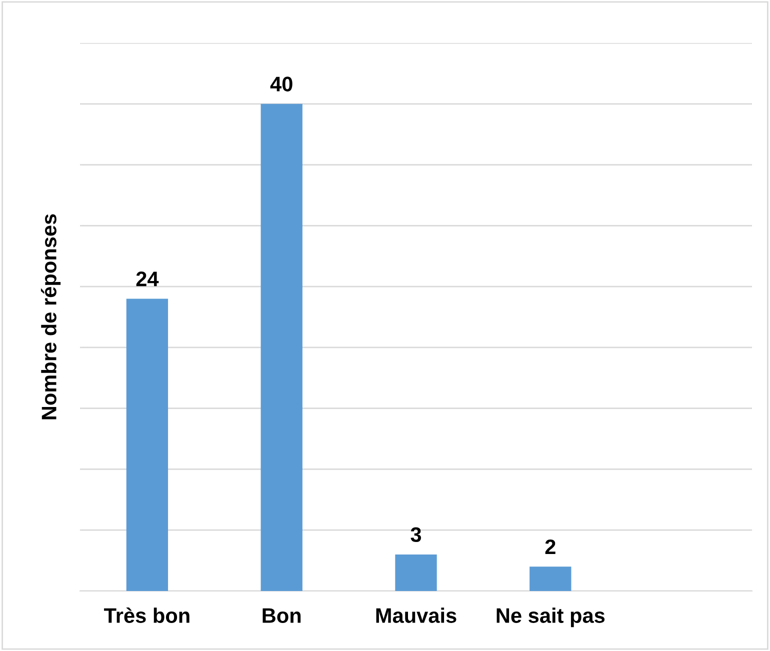 The width and height of the screenshot is (770, 651). I want to click on x-tick-label: Bon, so click(281, 615).